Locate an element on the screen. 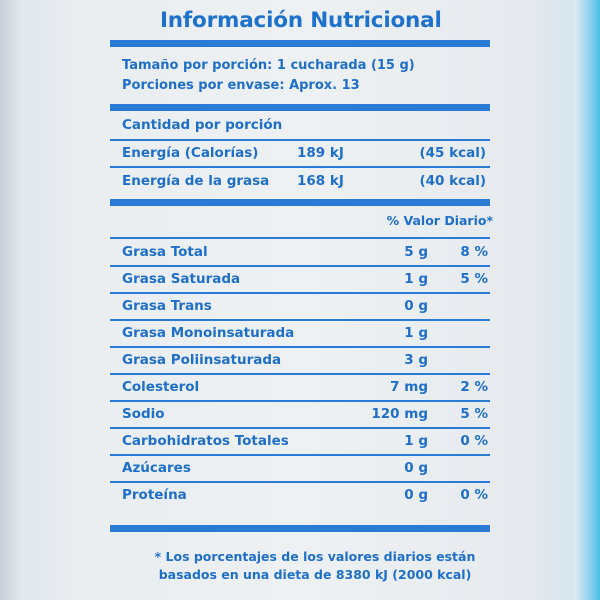 The height and width of the screenshot is (600, 600). nutrient-row: Sodio 120 mg 5 % is located at coordinates (305, 414).